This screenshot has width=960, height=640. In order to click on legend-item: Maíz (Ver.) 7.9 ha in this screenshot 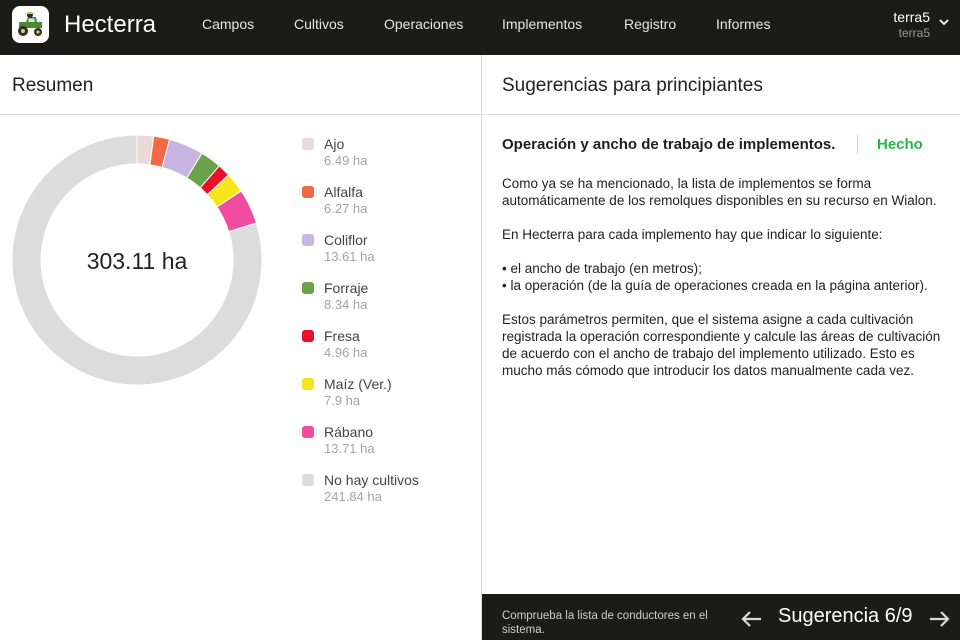, I will do `click(360, 400)`.